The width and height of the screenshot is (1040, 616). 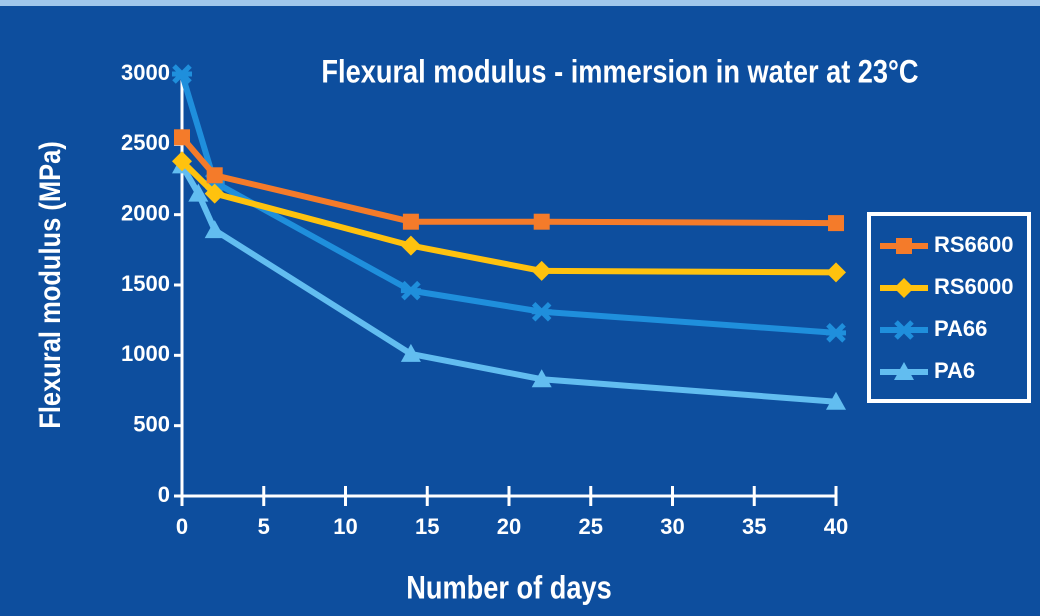 I want to click on x-tick-label: 30, so click(x=672, y=526).